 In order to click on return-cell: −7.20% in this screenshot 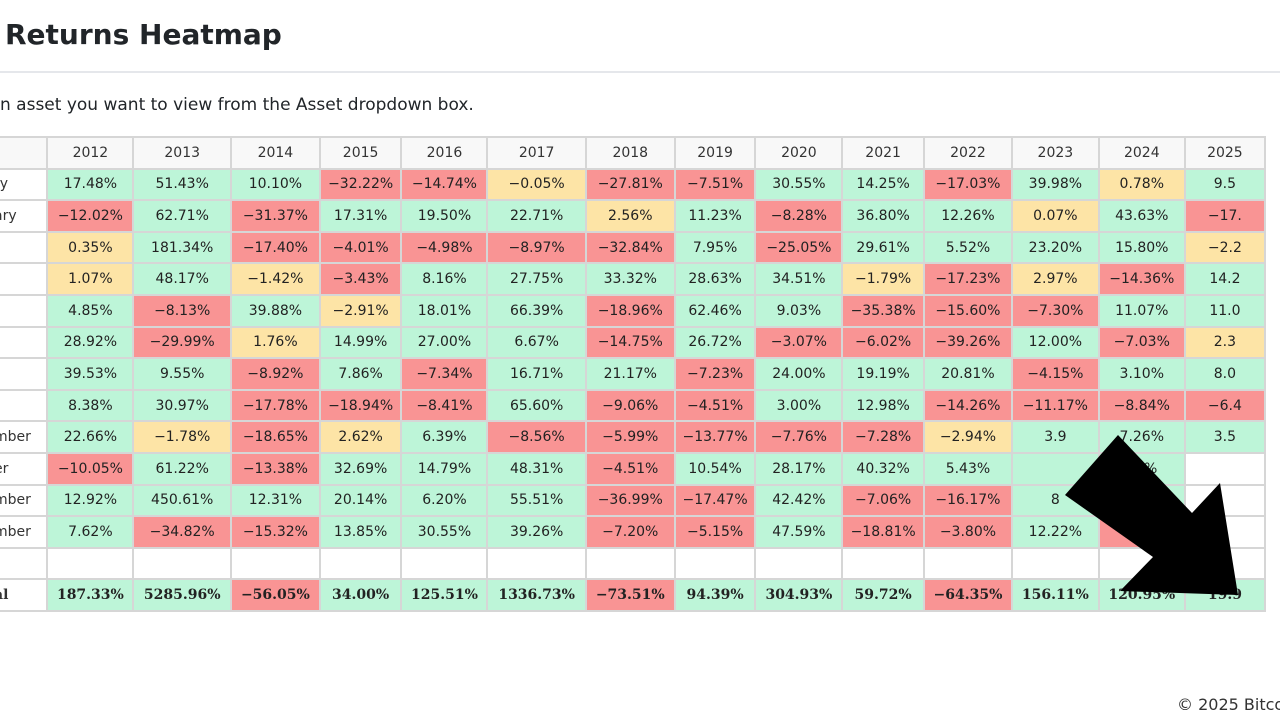, I will do `click(630, 532)`.